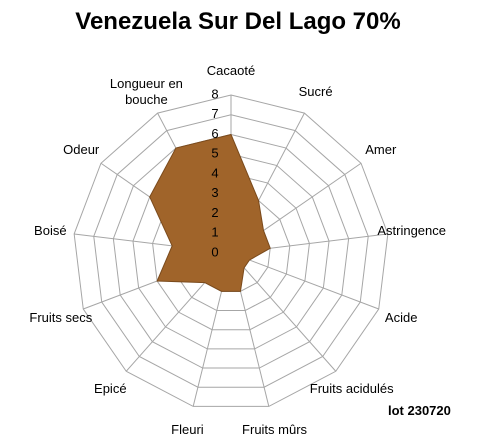 This screenshot has height=443, width=496. I want to click on r-tick-label: 2, so click(214, 212).